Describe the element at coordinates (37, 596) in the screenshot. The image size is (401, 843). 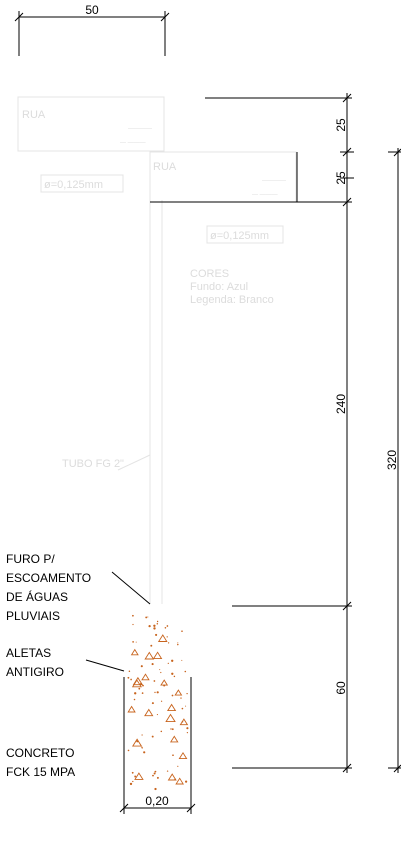
I see `drain-hole-line-3: DE ÁGUAS` at that location.